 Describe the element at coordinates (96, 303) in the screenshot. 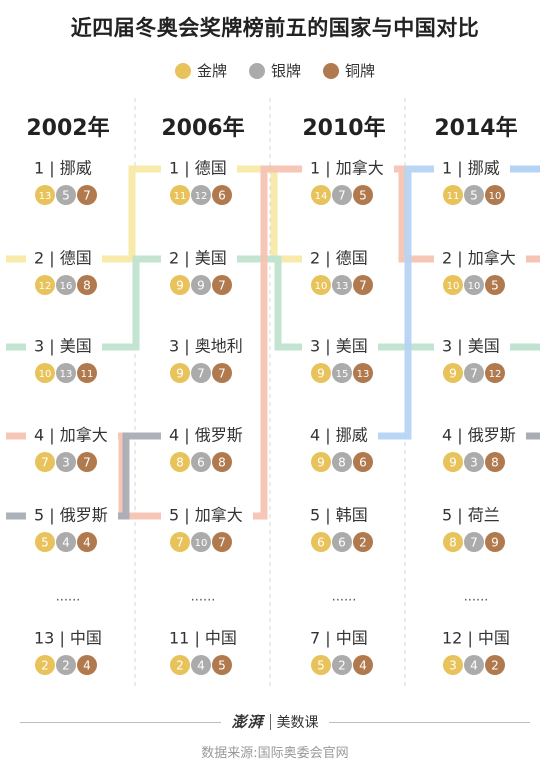

I see `connector-美国` at that location.